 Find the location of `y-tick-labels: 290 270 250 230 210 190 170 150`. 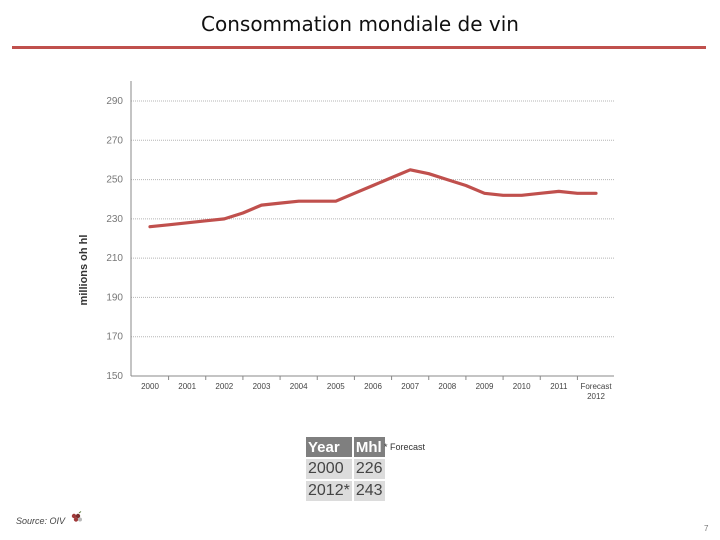

y-tick-labels: 290 270 250 230 210 190 170 150 is located at coordinates (114, 239).